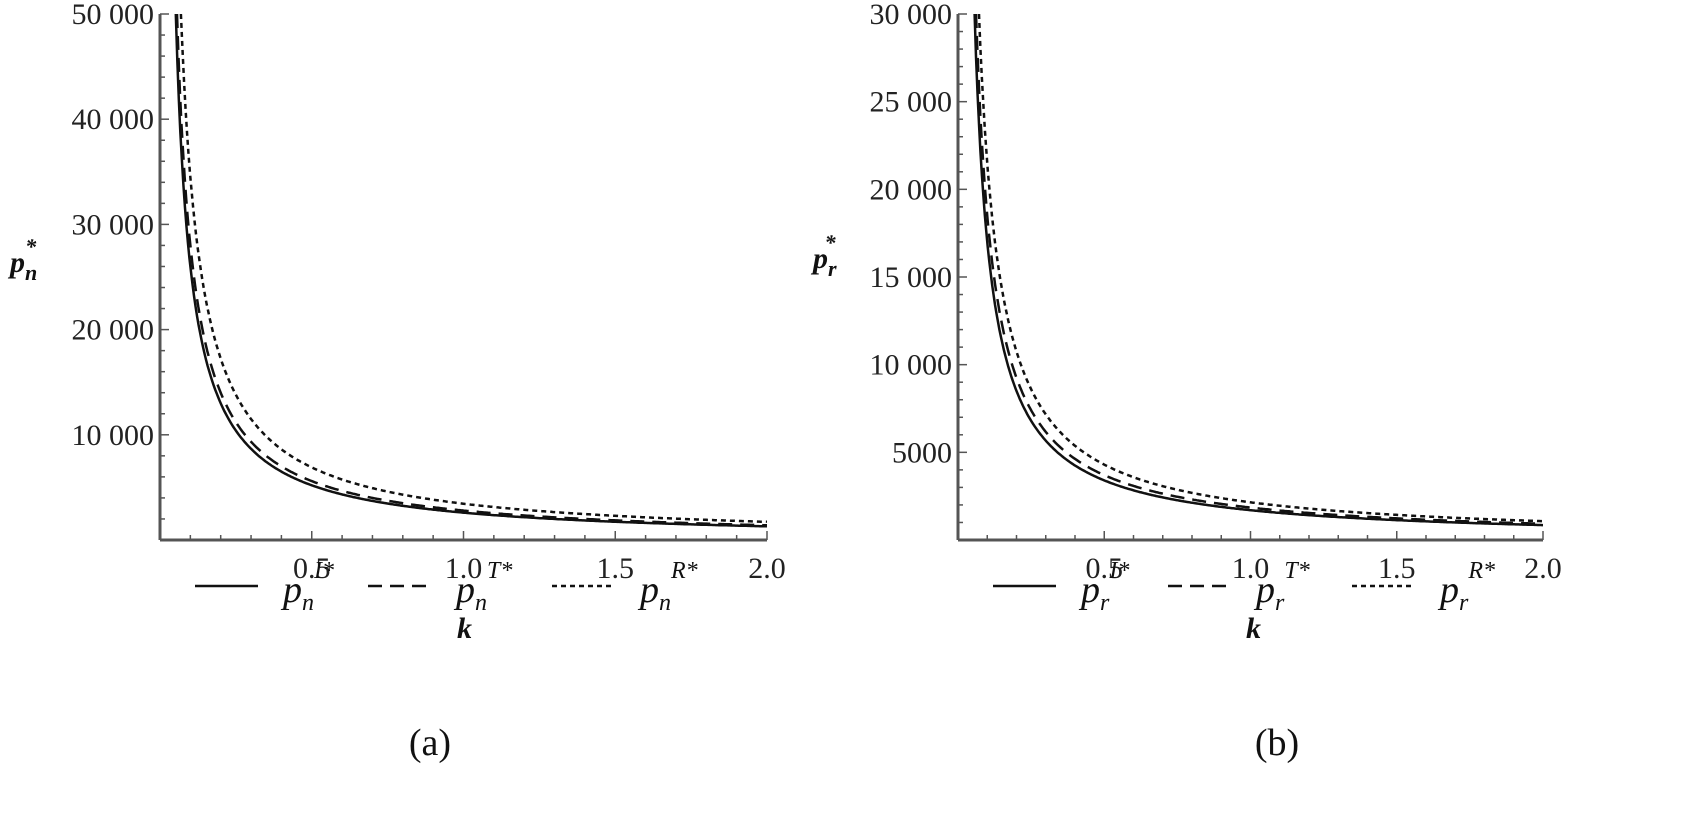 The height and width of the screenshot is (832, 1689). I want to click on y-tick-label: 25 000, so click(911, 102).